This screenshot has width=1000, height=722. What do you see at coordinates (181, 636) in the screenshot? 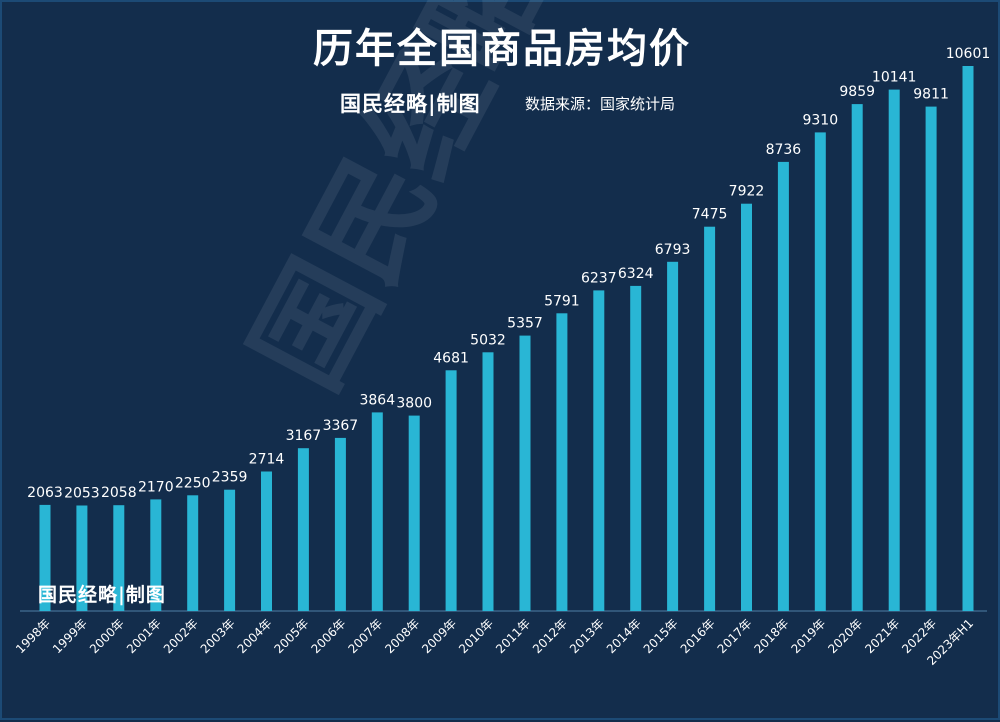
I see `x-tick-label: 2002年` at bounding box center [181, 636].